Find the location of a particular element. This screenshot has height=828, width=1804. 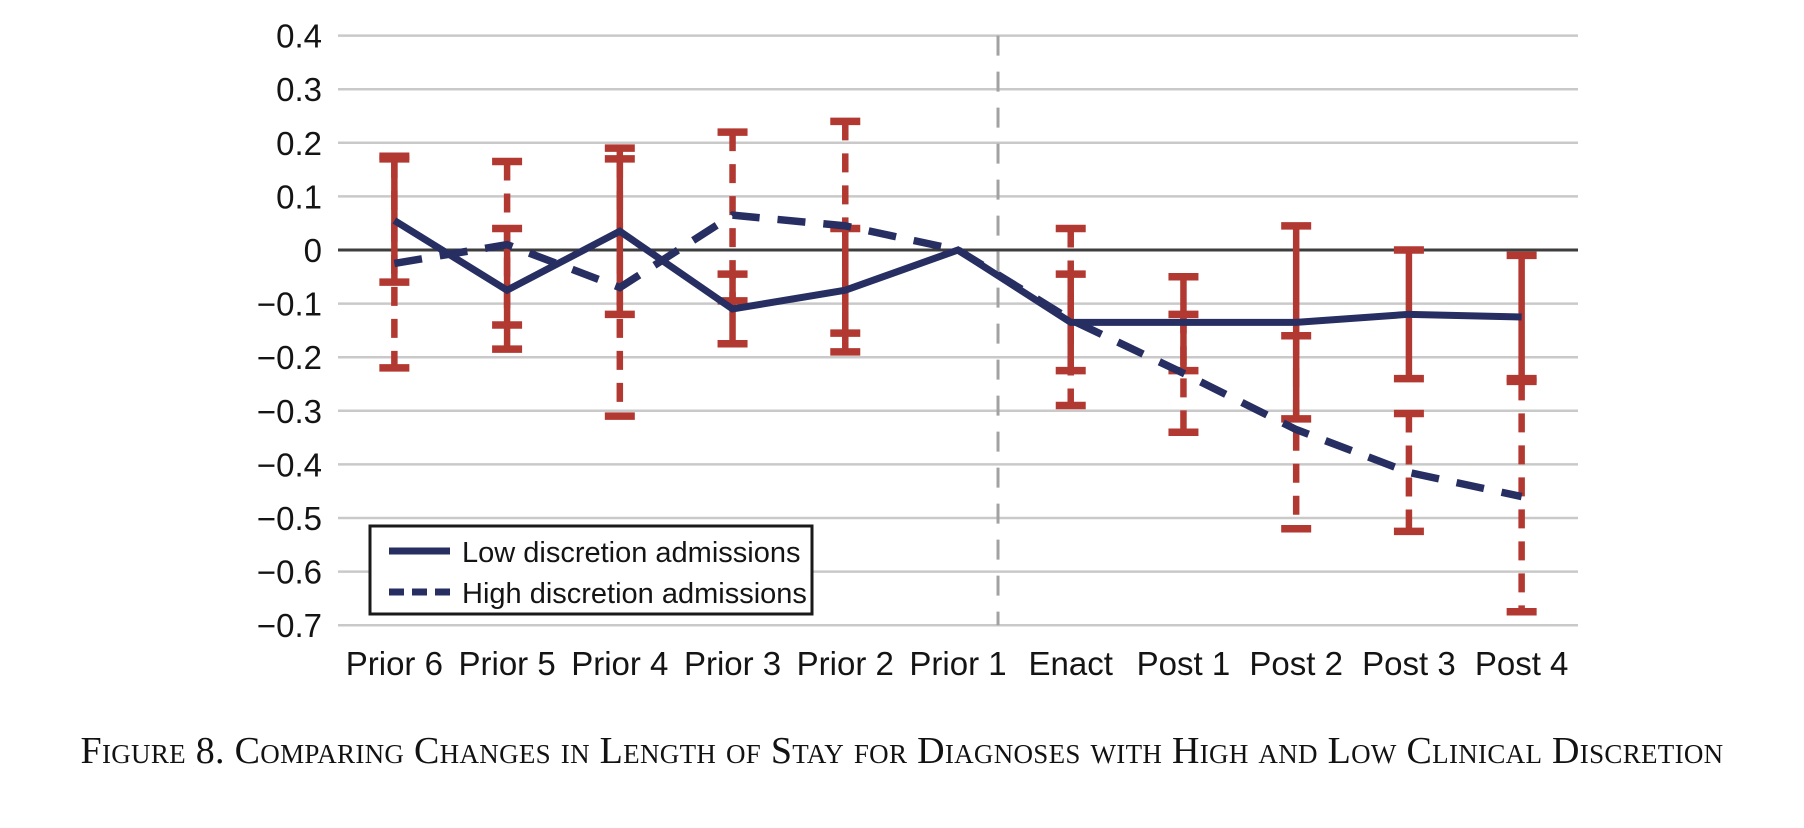

x-tick-label: Prior 2 is located at coordinates (845, 663).